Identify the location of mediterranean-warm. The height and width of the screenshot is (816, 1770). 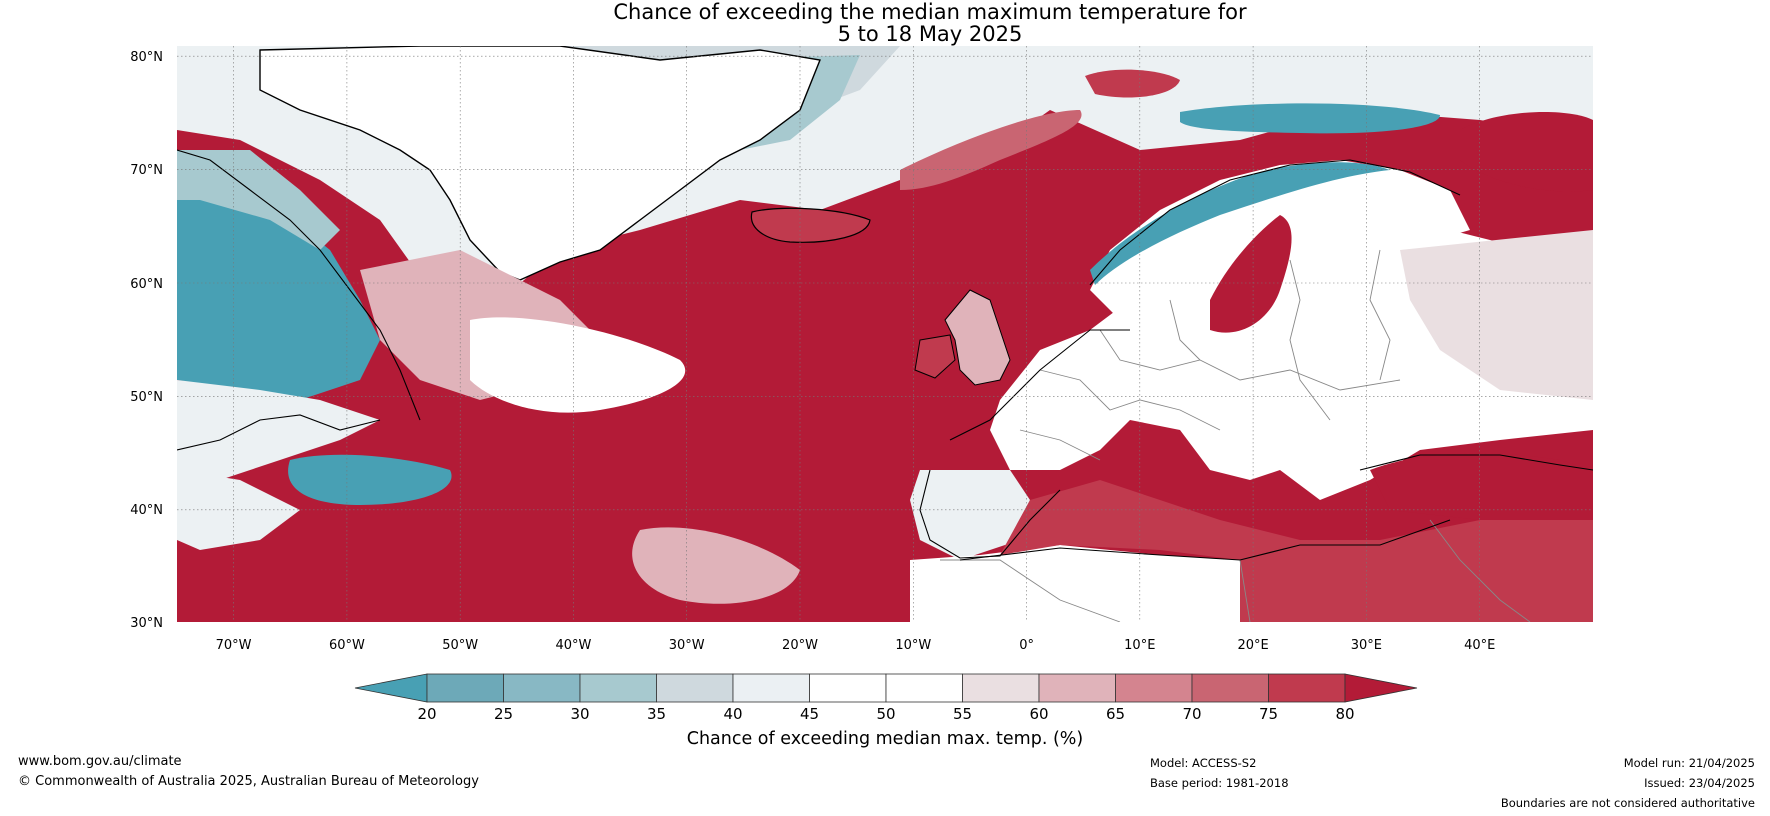
(1296, 551).